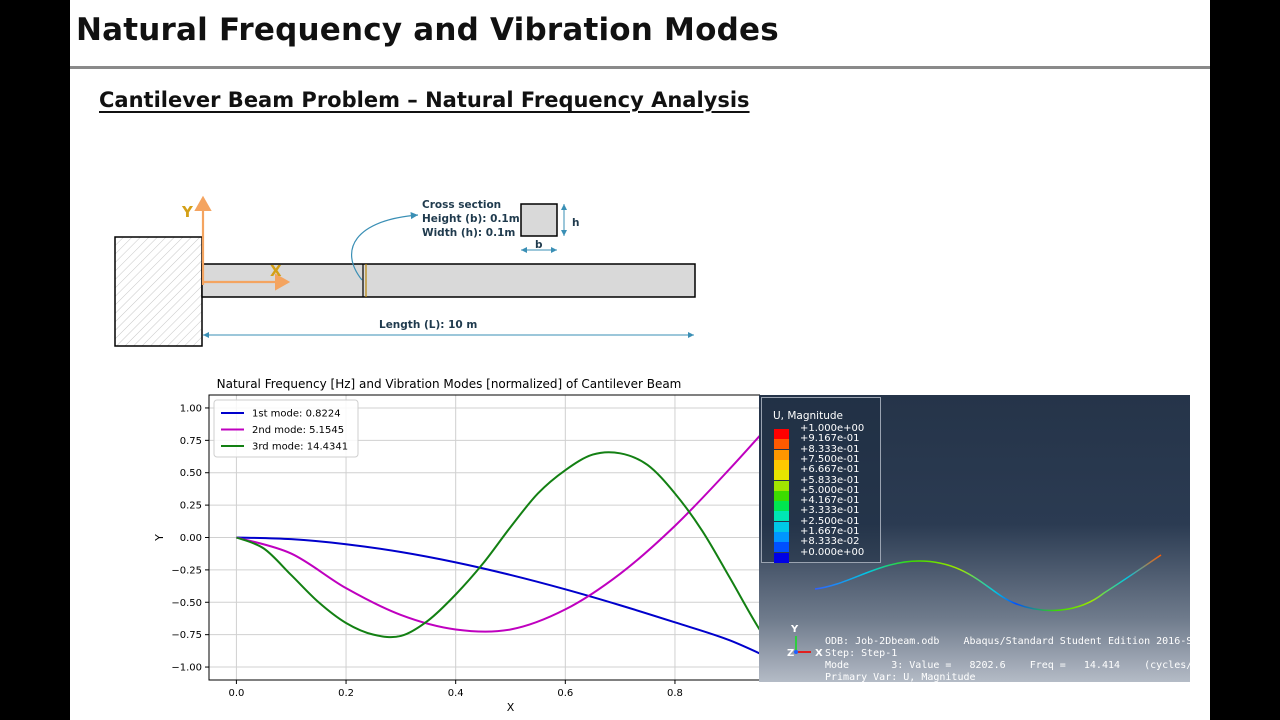 The width and height of the screenshot is (1280, 720). Describe the element at coordinates (794, 629) in the screenshot. I see `triad-y-label: Y` at that location.